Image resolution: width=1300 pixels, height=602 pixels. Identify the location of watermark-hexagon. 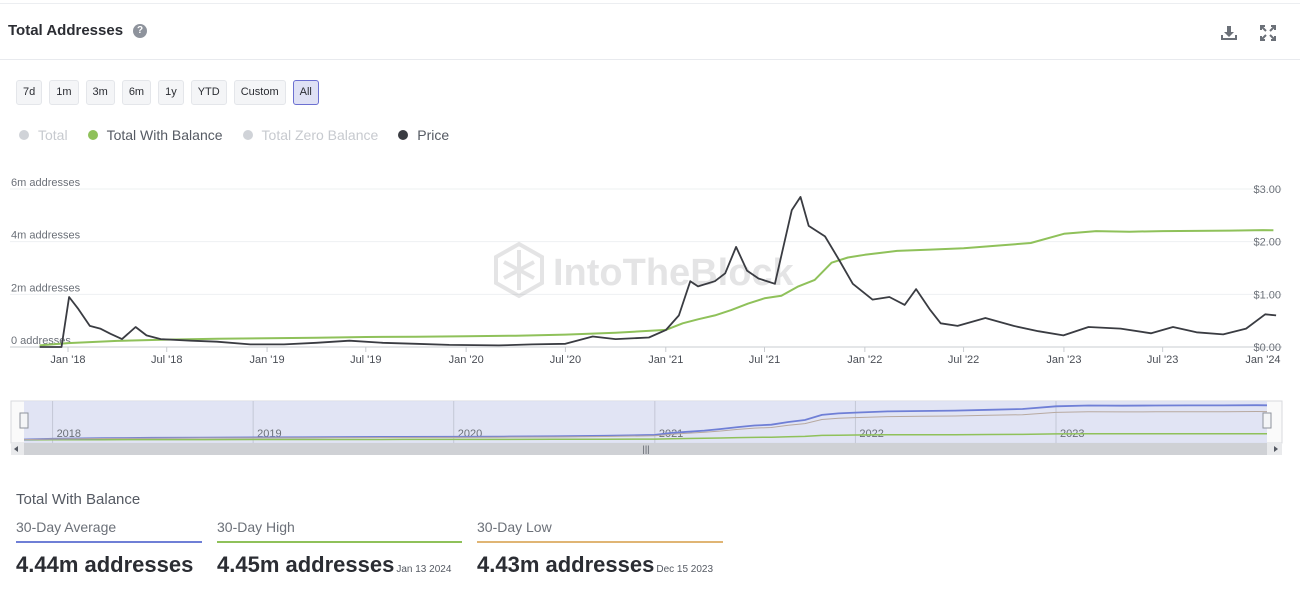
(519, 270).